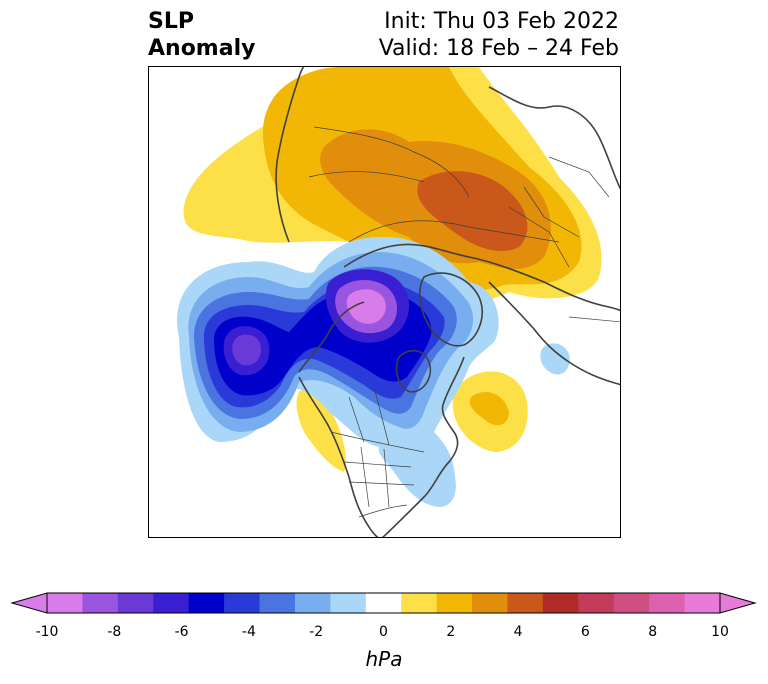 This screenshot has height=684, width=768. What do you see at coordinates (181, 632) in the screenshot?
I see `colorbar-tick-label: -6` at bounding box center [181, 632].